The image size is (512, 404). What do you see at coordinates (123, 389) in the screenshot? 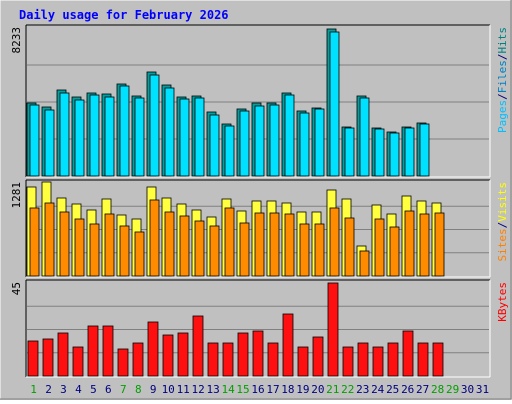
I see `x-tick-label-day-7: 7` at bounding box center [123, 389].